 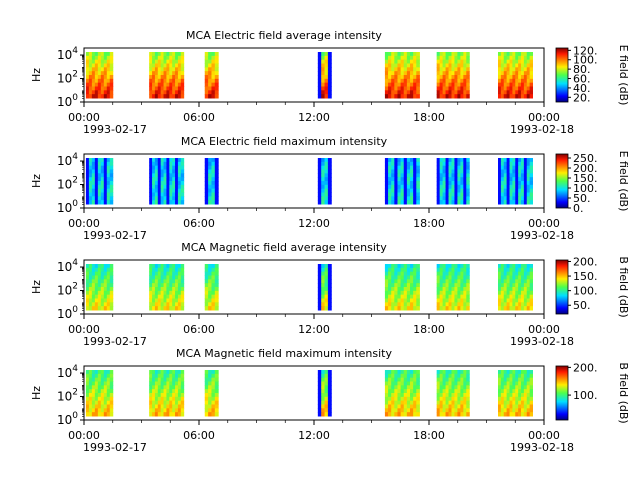 I want to click on x-tick-label: 00:00, so click(x=84, y=223).